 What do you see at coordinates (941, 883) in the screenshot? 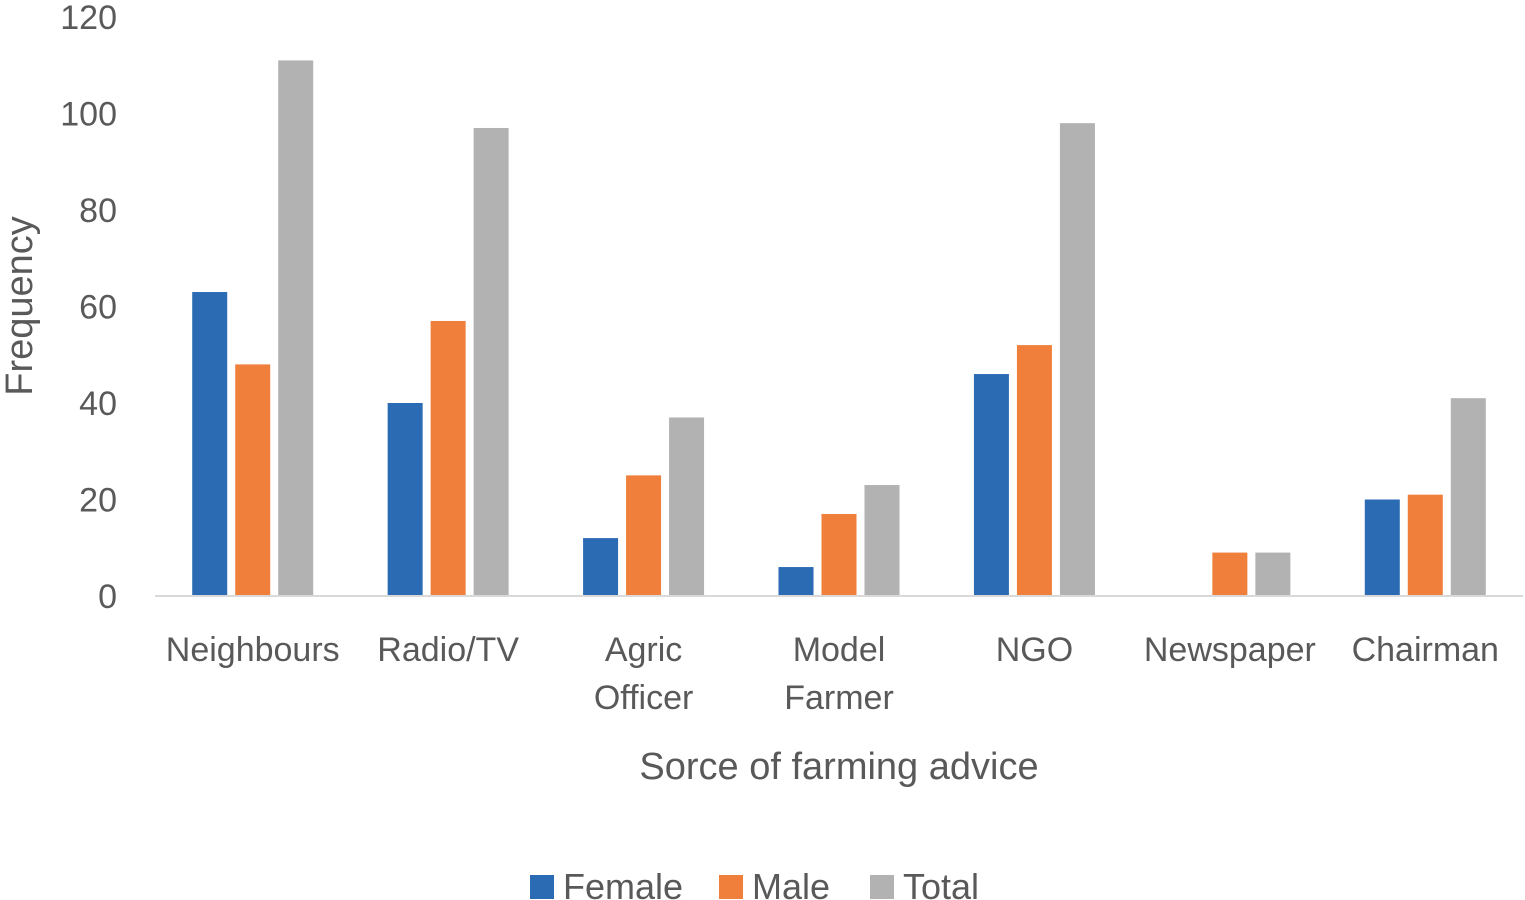
I see `legend-label-total: Total` at bounding box center [941, 883].